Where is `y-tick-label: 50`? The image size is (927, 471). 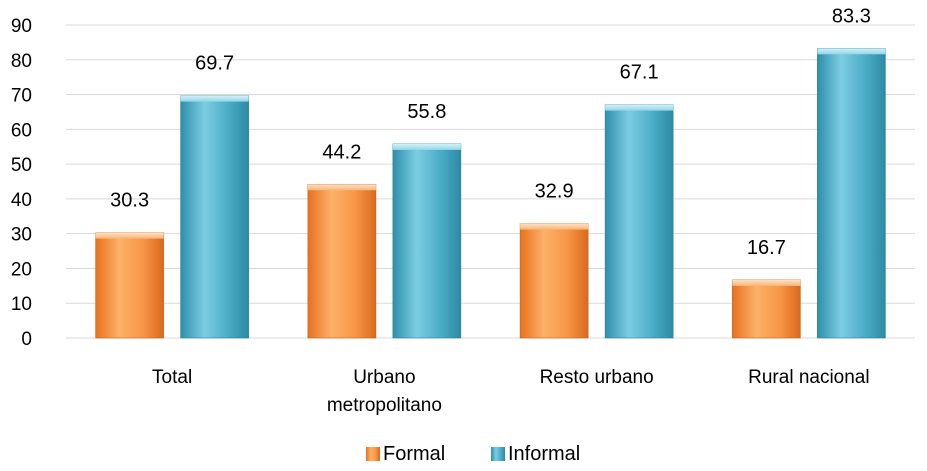
y-tick-label: 50 is located at coordinates (21, 165).